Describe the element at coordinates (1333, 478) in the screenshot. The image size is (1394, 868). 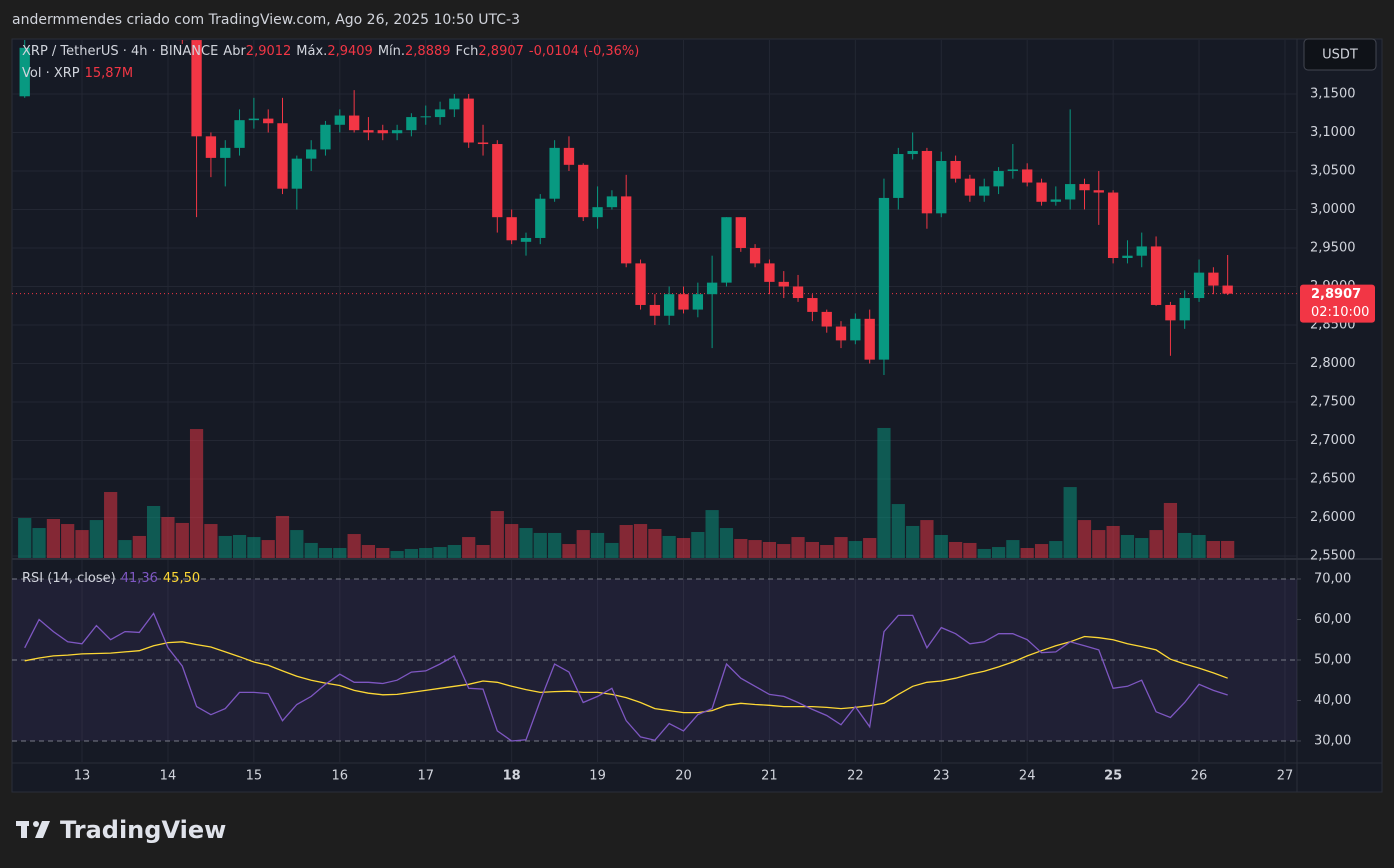
I see `y-tick-label: 2,6500` at that location.